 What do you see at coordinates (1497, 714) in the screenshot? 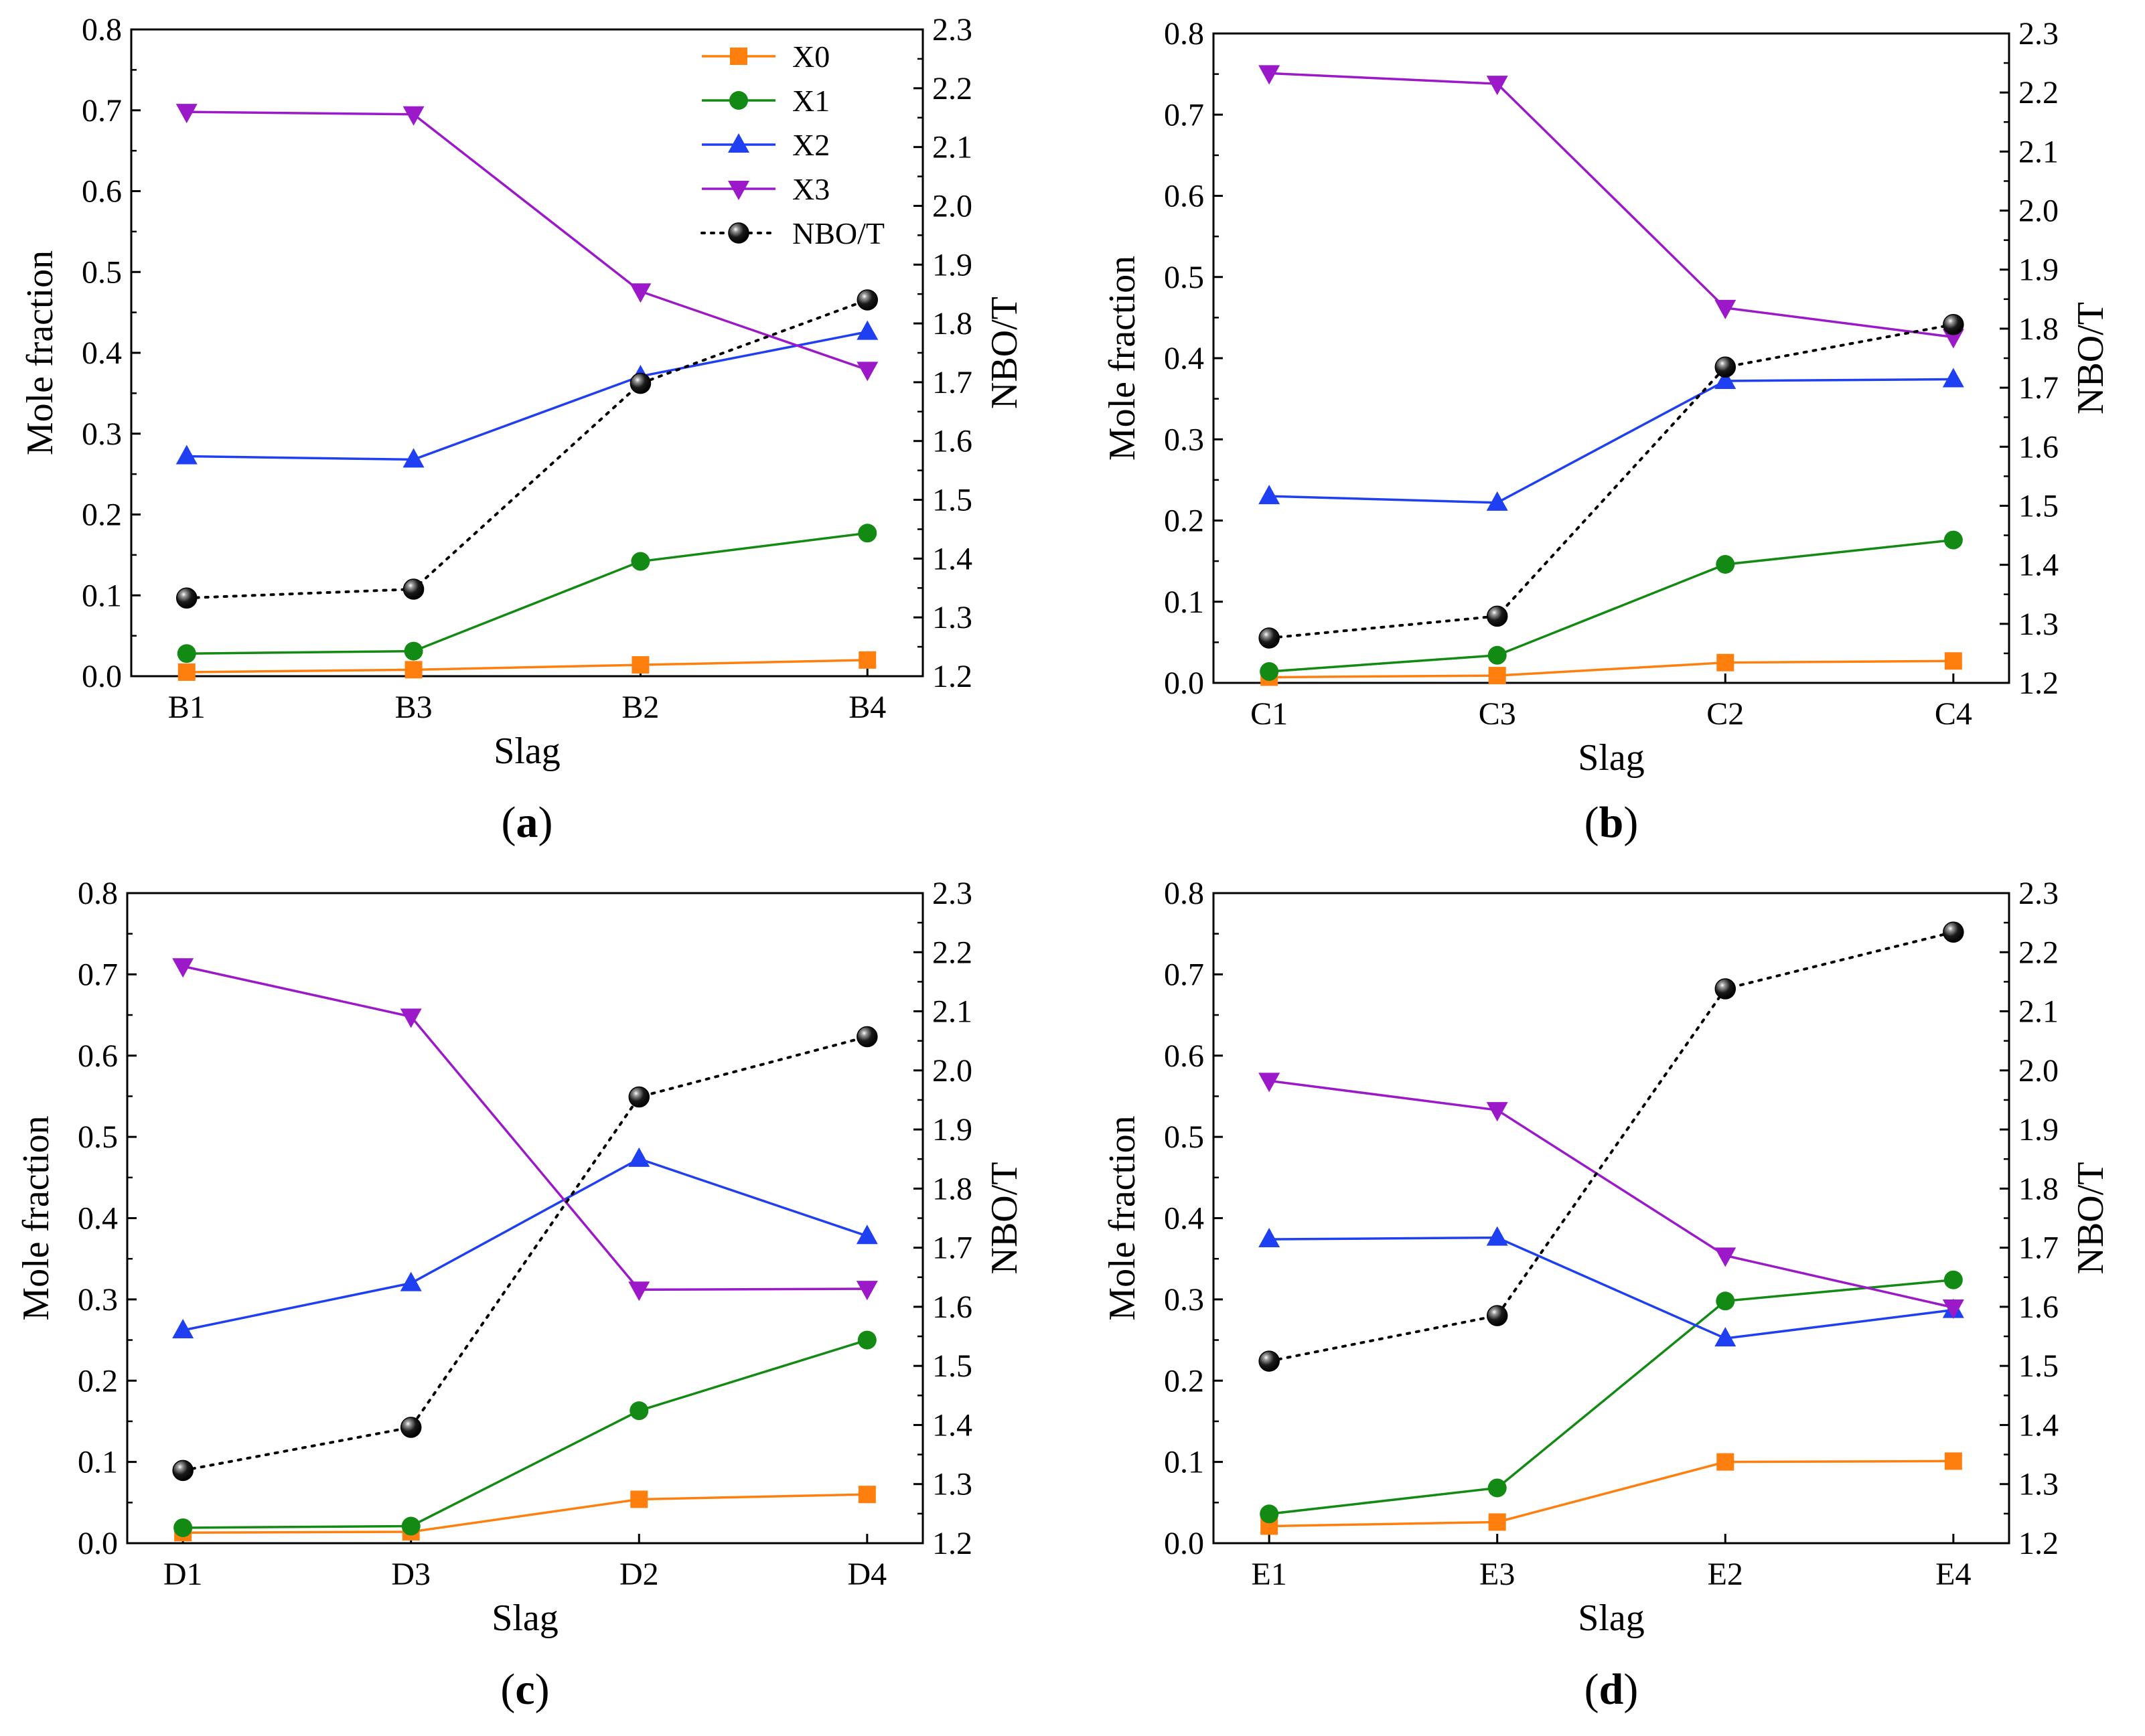
I see `x-tick-label: C3` at bounding box center [1497, 714].